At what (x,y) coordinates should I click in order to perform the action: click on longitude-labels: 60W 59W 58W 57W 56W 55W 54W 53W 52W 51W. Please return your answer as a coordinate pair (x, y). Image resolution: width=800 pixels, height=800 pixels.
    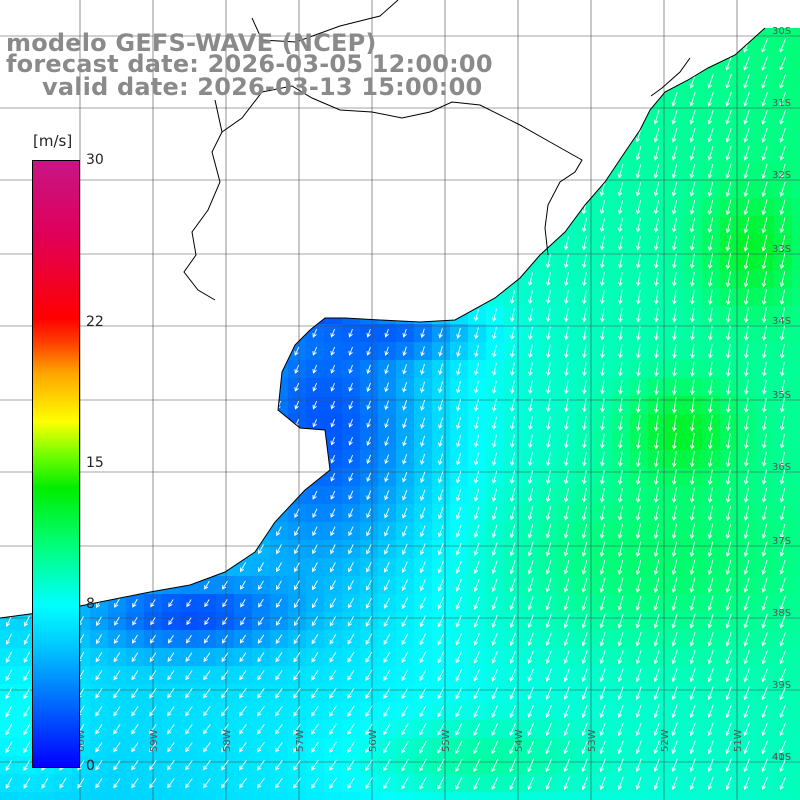
    Looking at the image, I should click on (410, 740).